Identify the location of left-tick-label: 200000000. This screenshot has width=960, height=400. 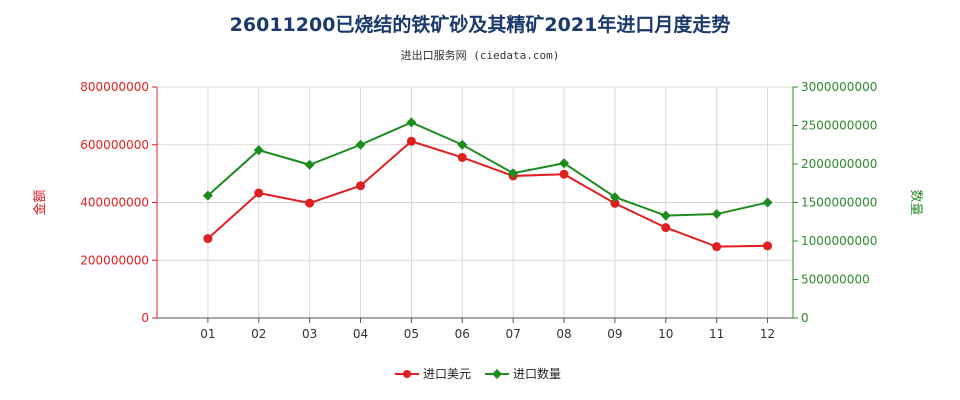
(114, 260).